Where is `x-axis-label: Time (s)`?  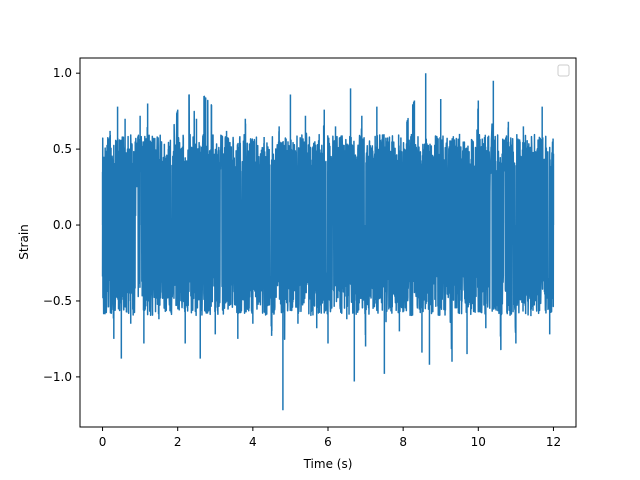 x-axis-label: Time (s) is located at coordinates (328, 464).